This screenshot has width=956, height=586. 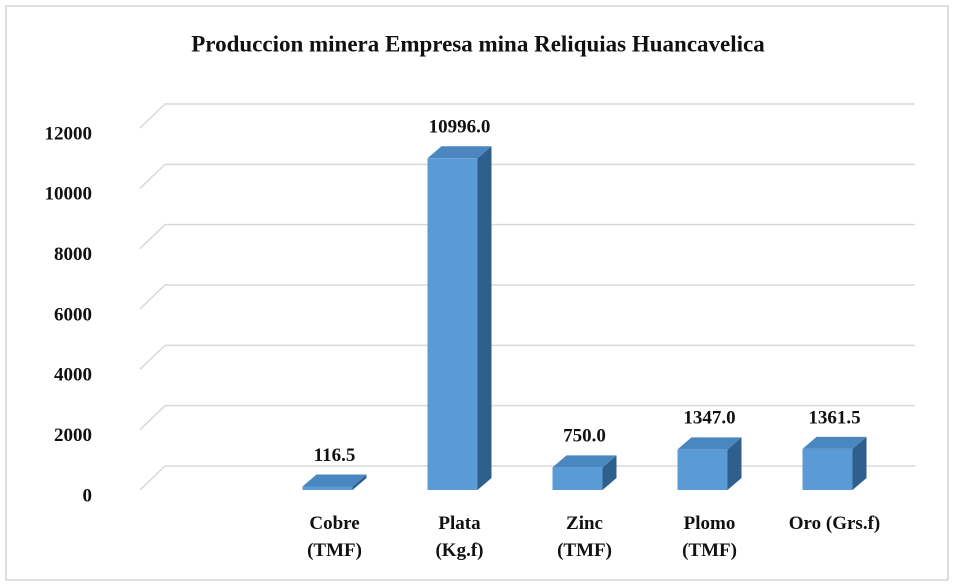 I want to click on y-tick-label: 0, so click(x=88, y=495).